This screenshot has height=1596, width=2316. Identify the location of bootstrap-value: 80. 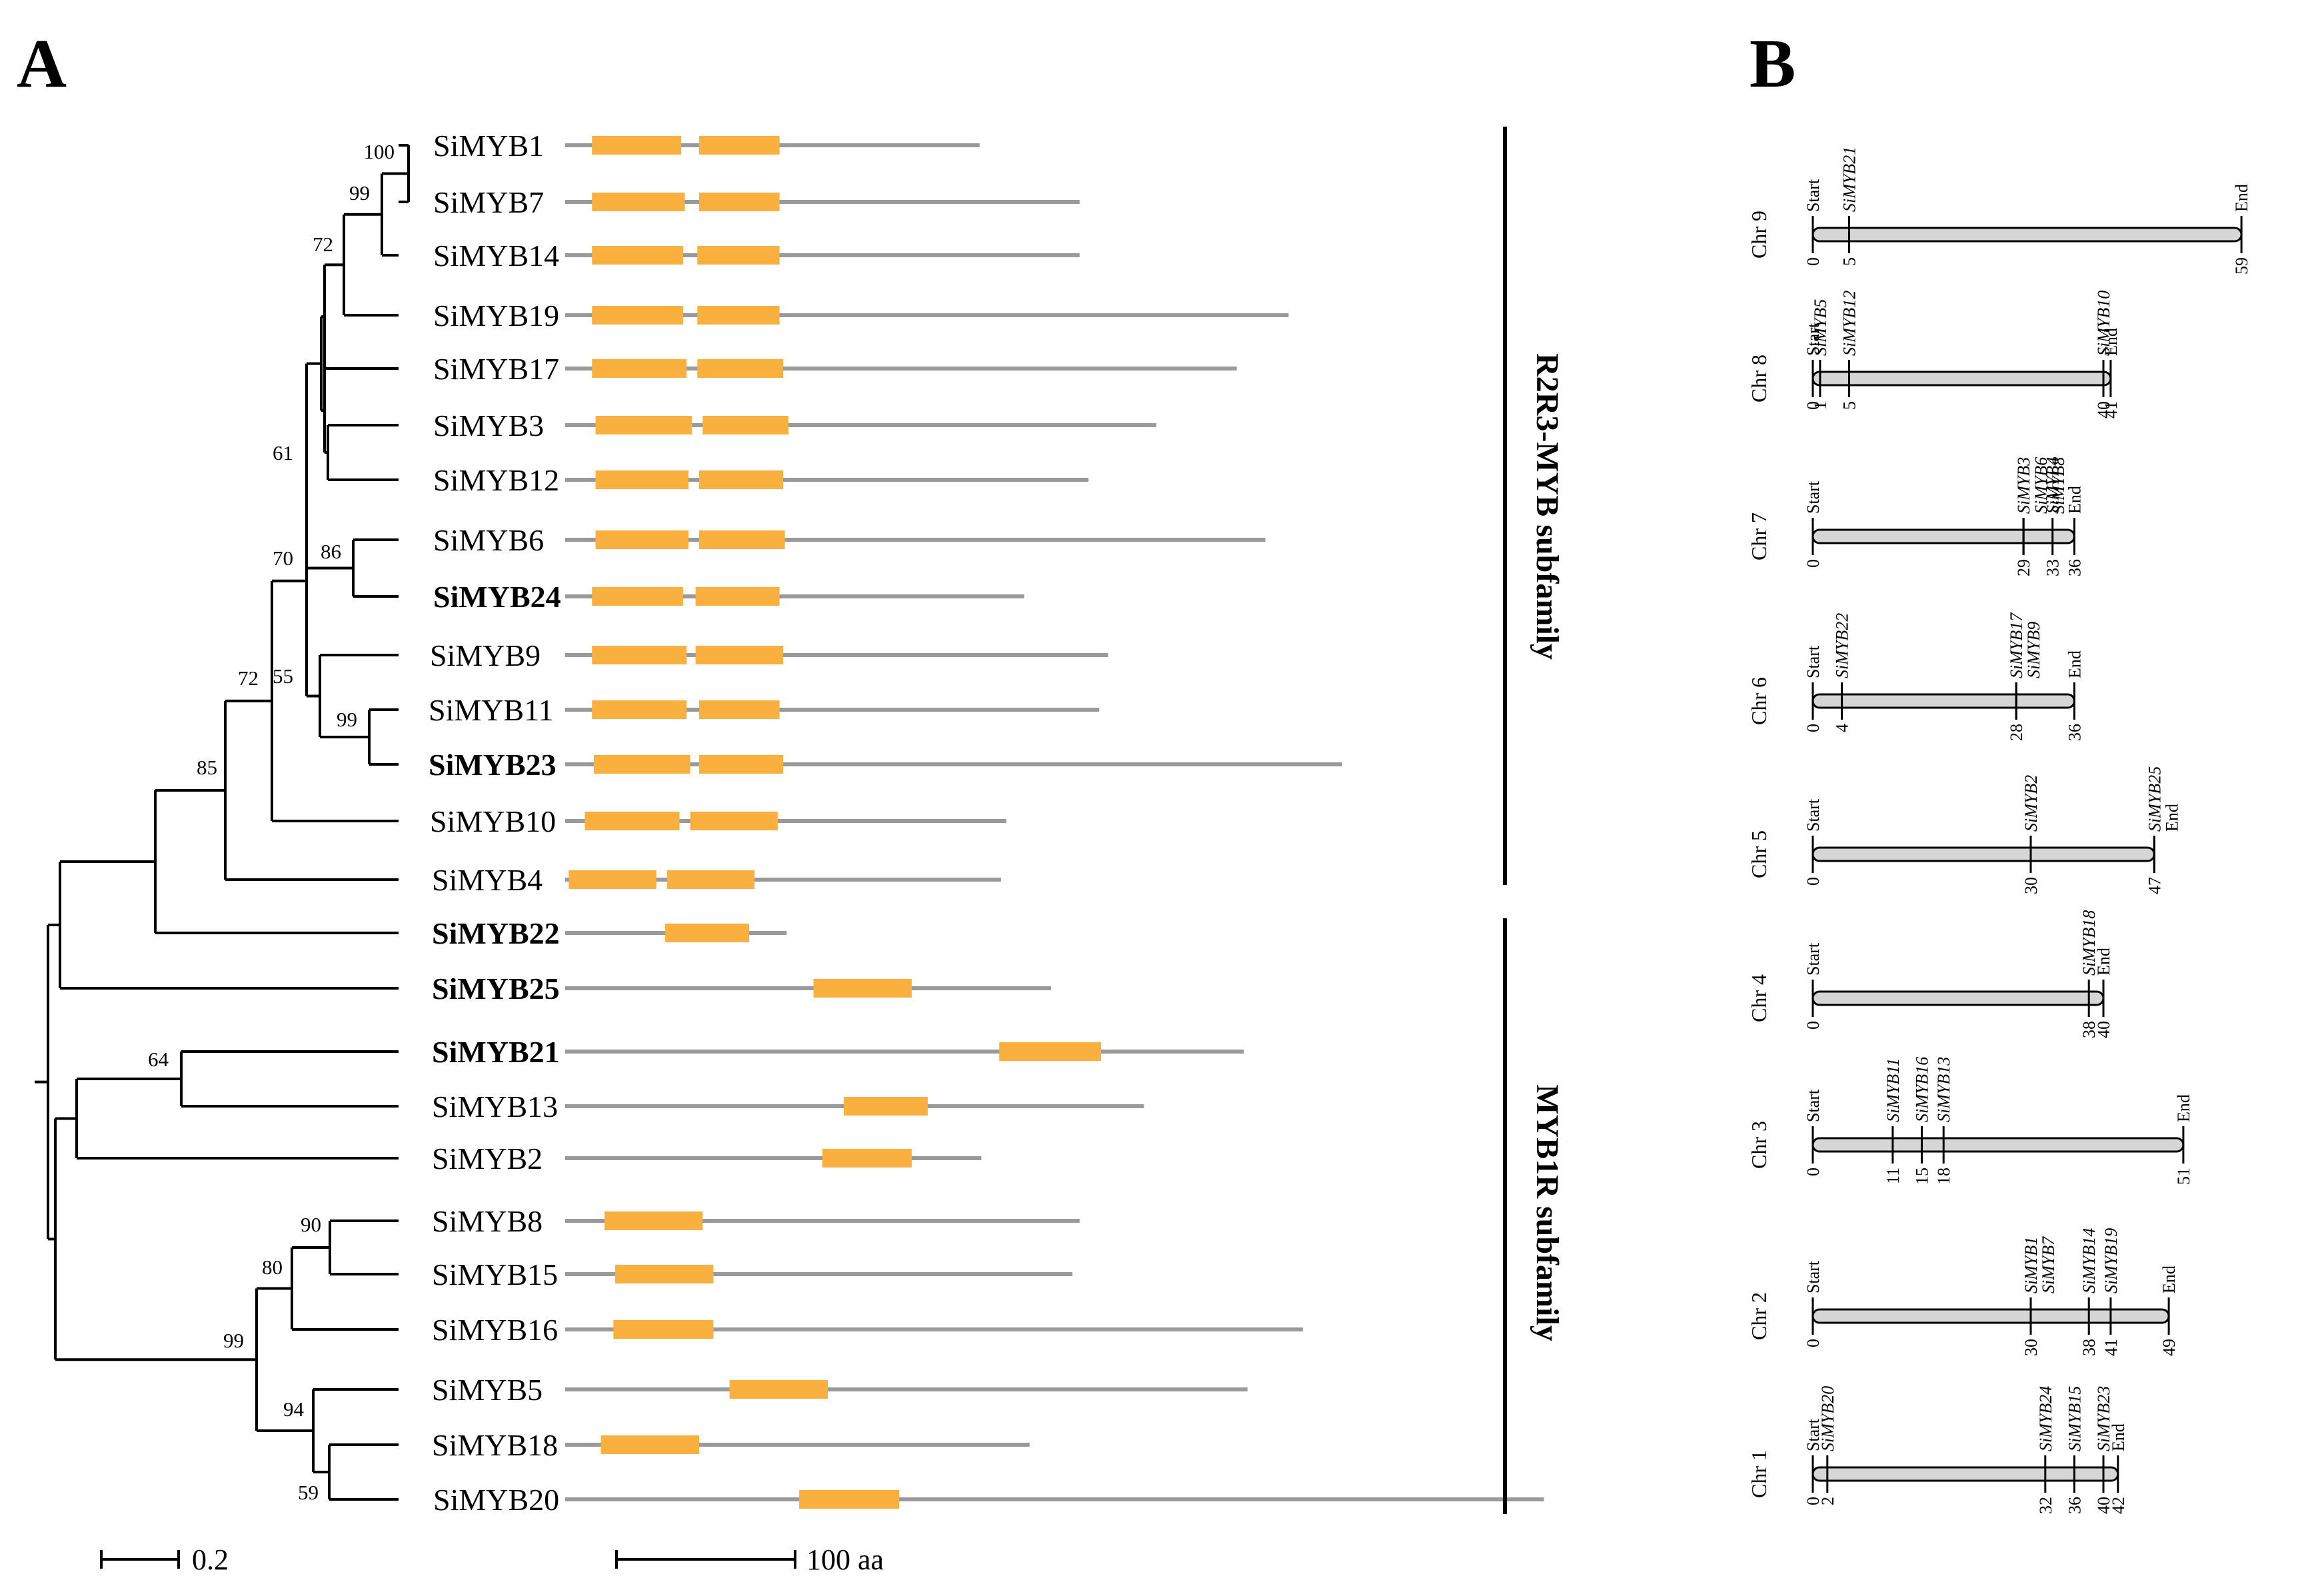
(273, 1267).